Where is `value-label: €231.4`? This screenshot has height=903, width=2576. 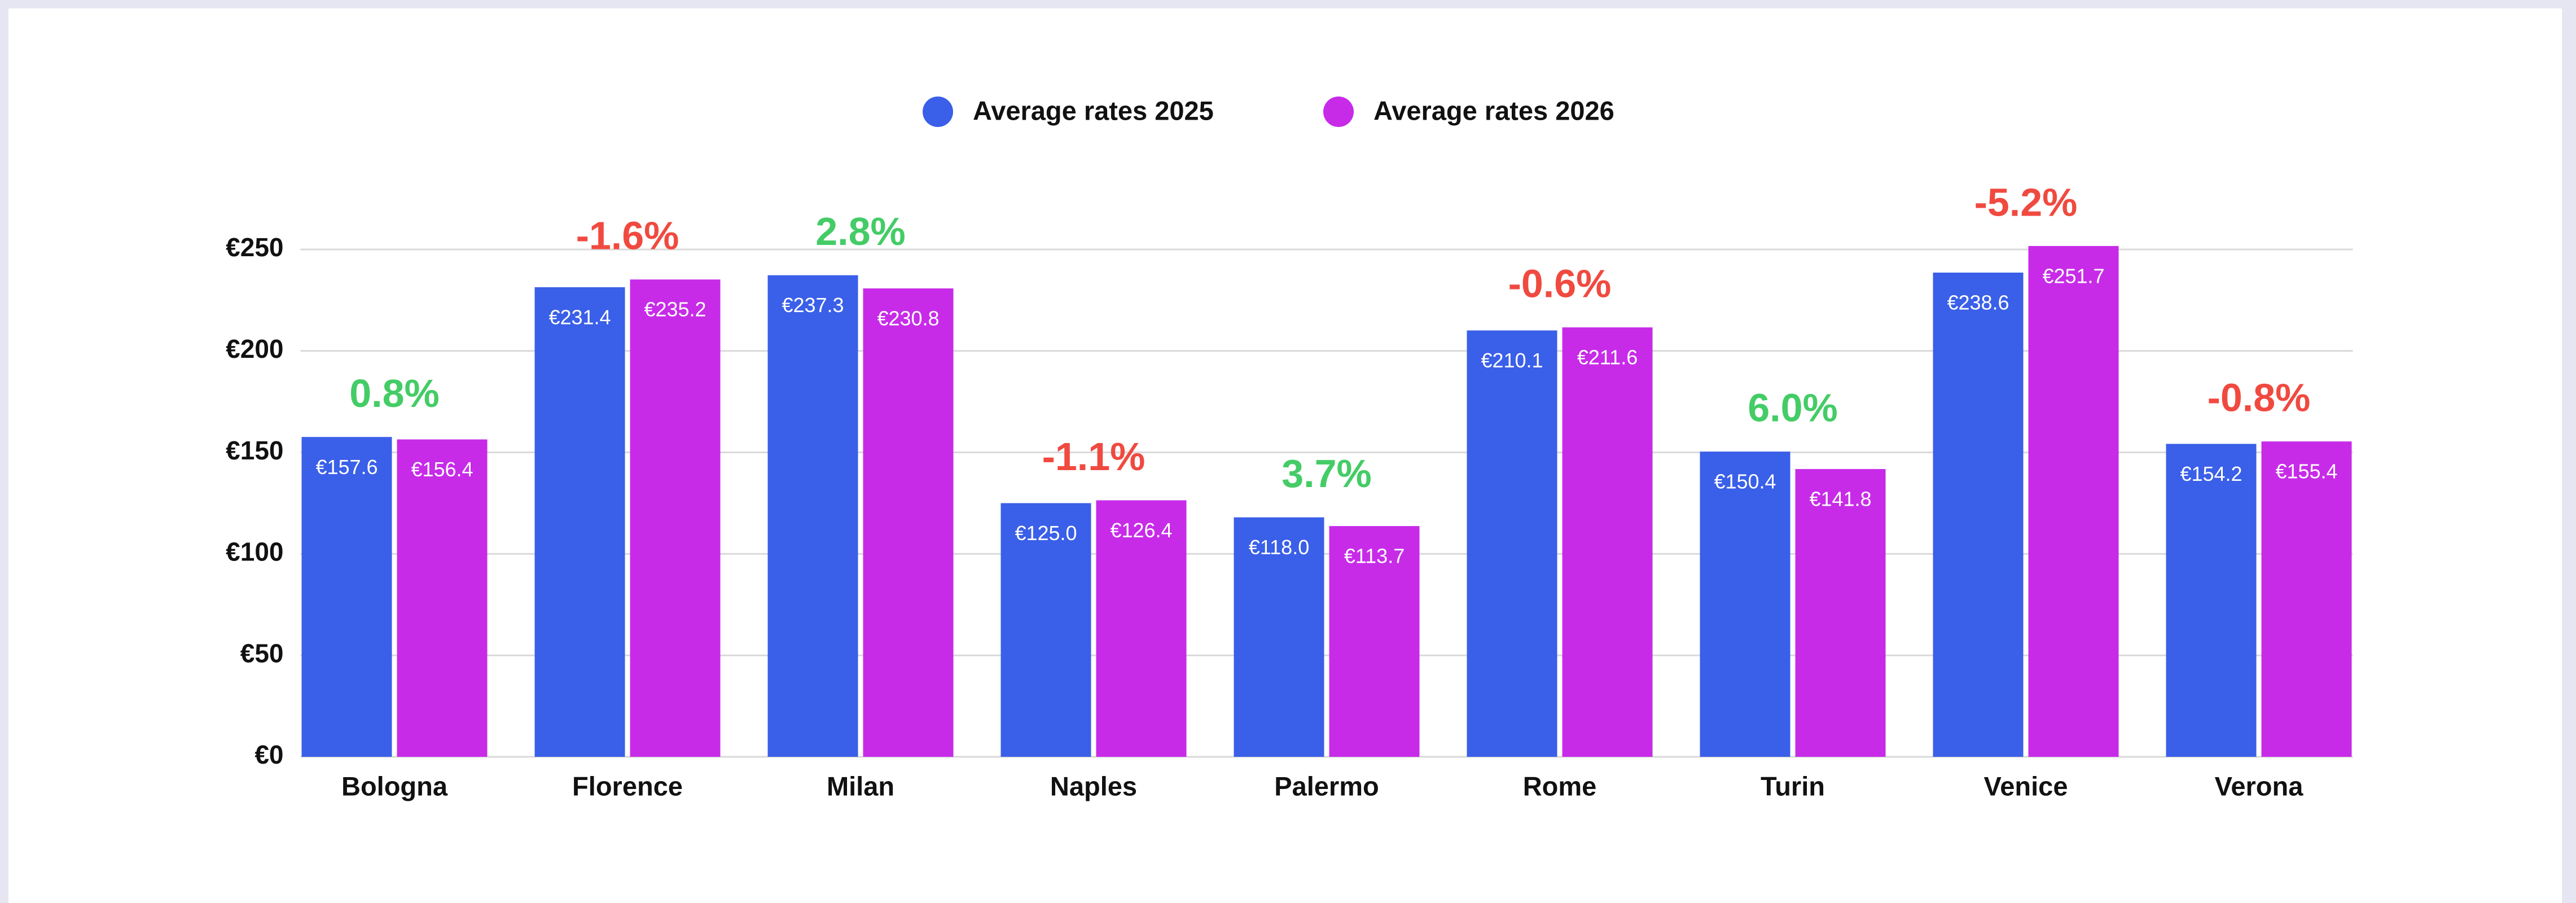
value-label: €231.4 is located at coordinates (579, 316).